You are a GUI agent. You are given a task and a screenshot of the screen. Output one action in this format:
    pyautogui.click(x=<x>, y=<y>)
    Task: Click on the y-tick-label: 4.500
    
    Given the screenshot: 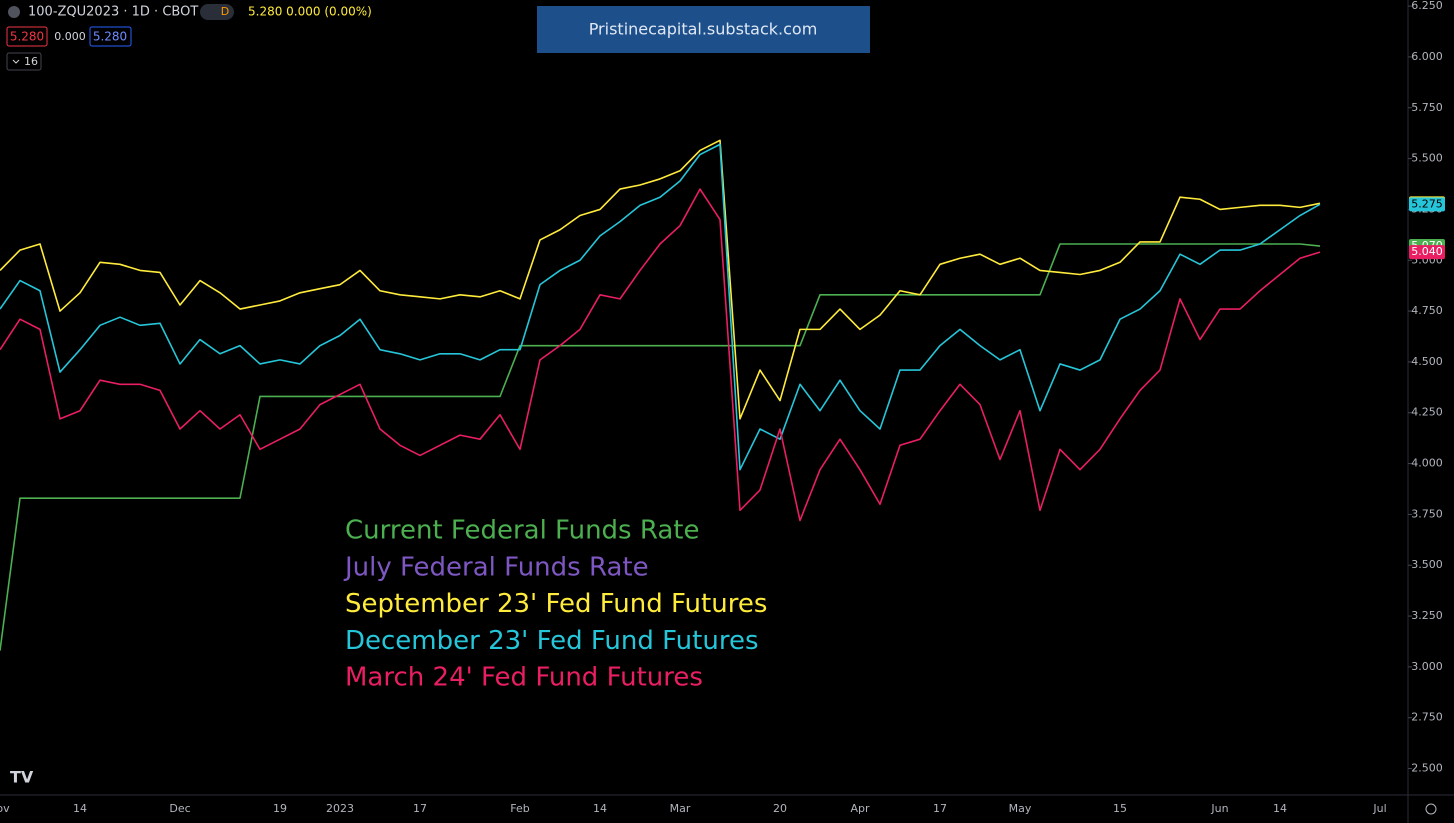 What is the action you would take?
    pyautogui.click(x=1427, y=361)
    